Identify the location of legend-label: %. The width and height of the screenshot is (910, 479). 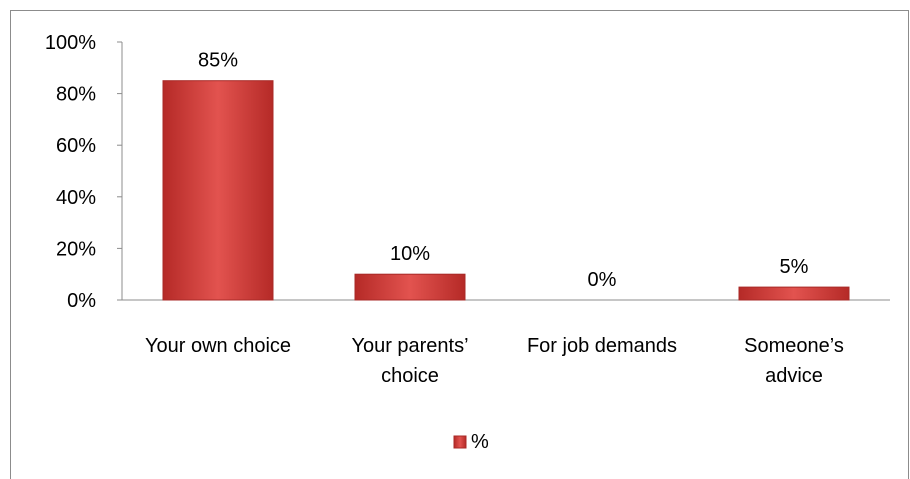
(480, 442).